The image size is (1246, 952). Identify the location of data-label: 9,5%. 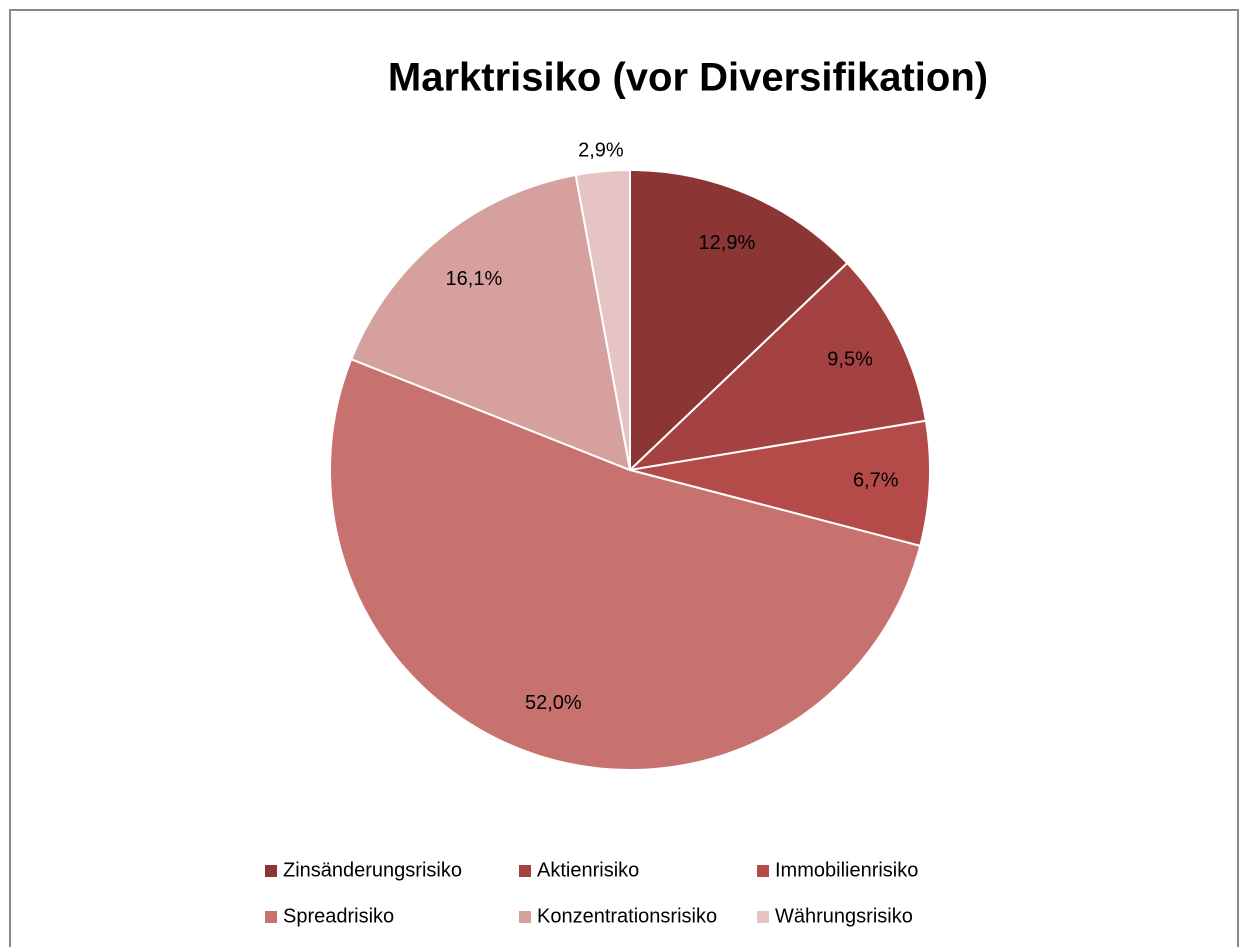
(850, 359).